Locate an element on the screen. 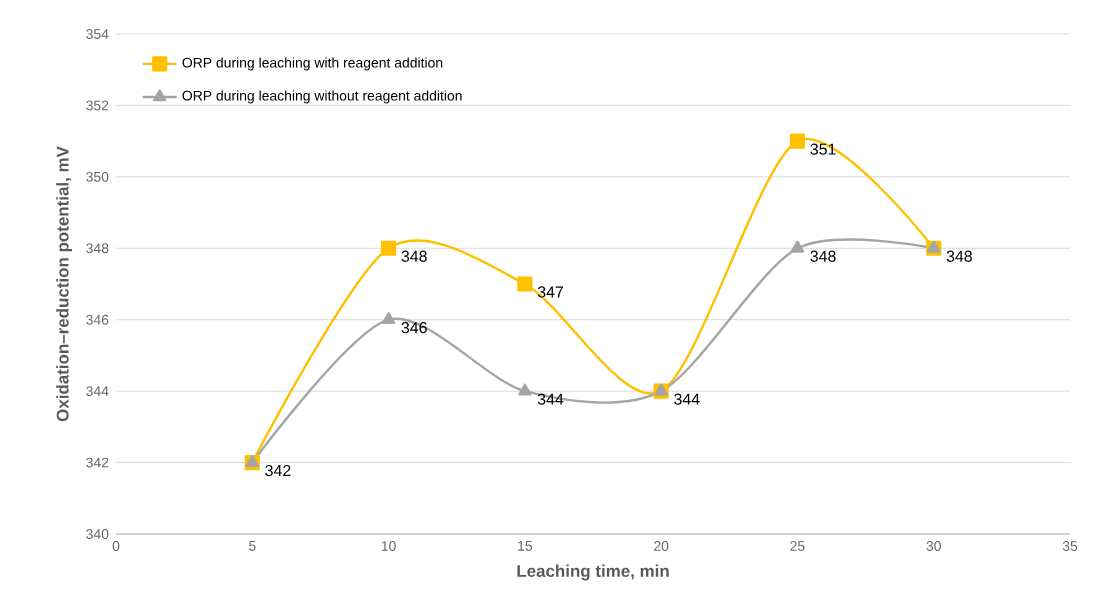 The image size is (1100, 614). x-axis-title: Leaching time, min is located at coordinates (593, 572).